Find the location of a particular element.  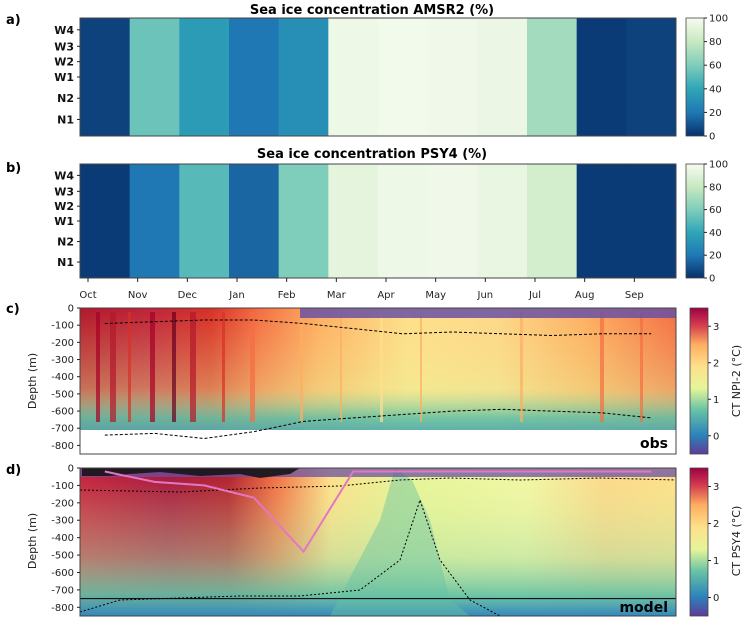

panel-b-xtick-1: Nov is located at coordinates (138, 295).